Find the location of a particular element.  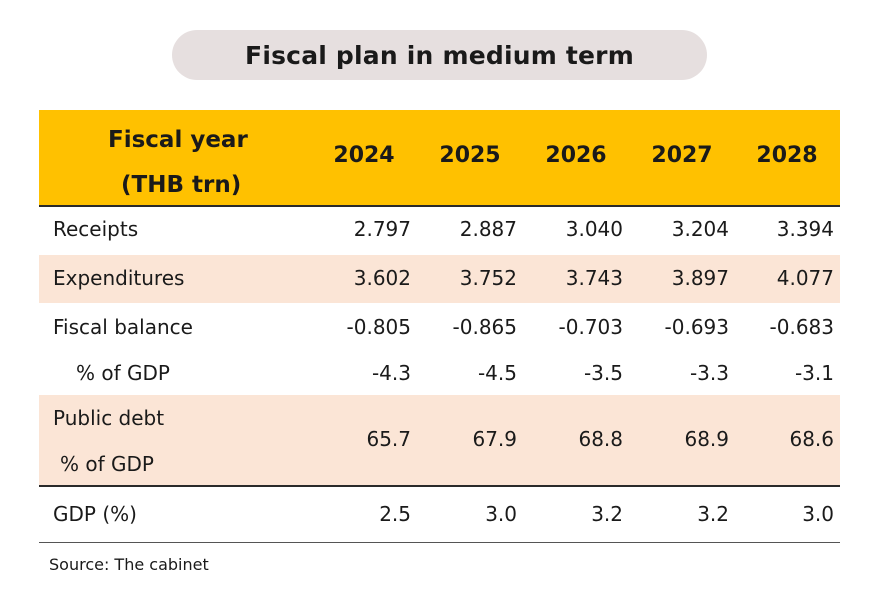

table-header is located at coordinates (439, 157).